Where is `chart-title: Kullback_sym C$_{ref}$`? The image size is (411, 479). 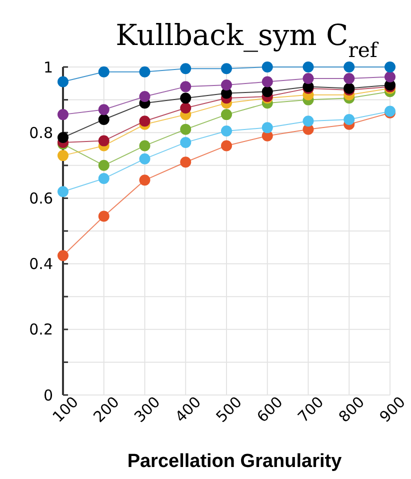
chart-title: Kullback_sym C$_{ref}$ is located at coordinates (247, 40).